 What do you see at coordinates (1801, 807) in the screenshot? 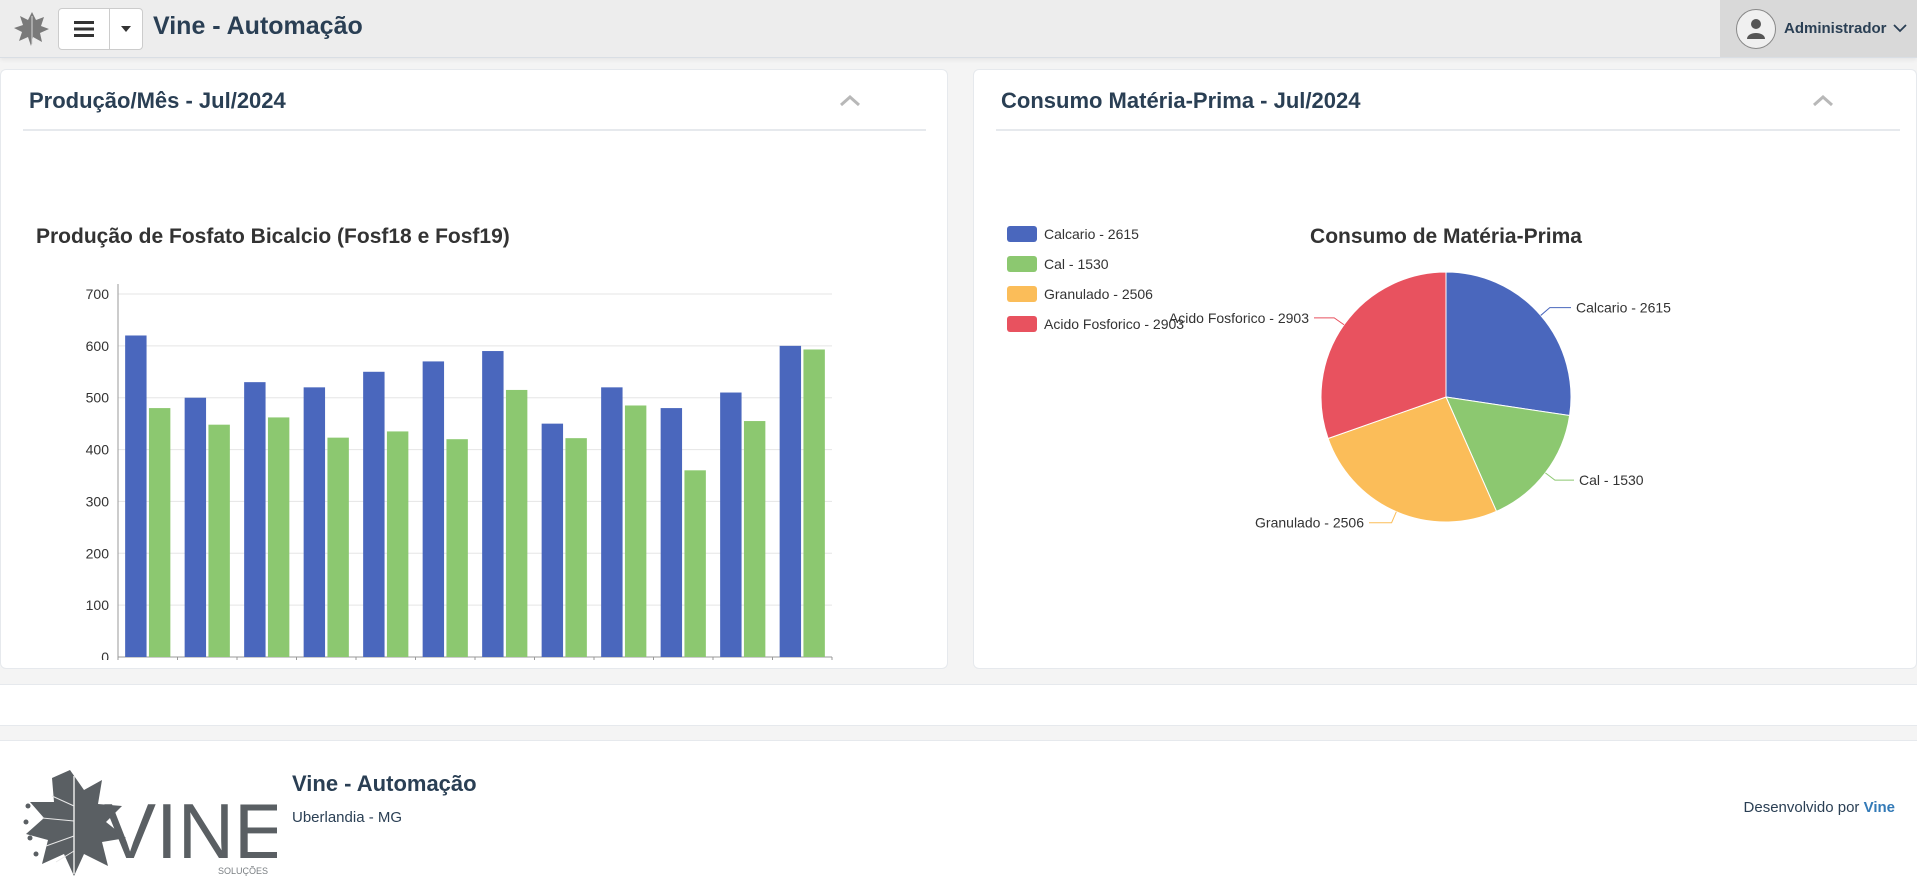
I see `footer-dev-prefix: Desenvolvido por` at bounding box center [1801, 807].